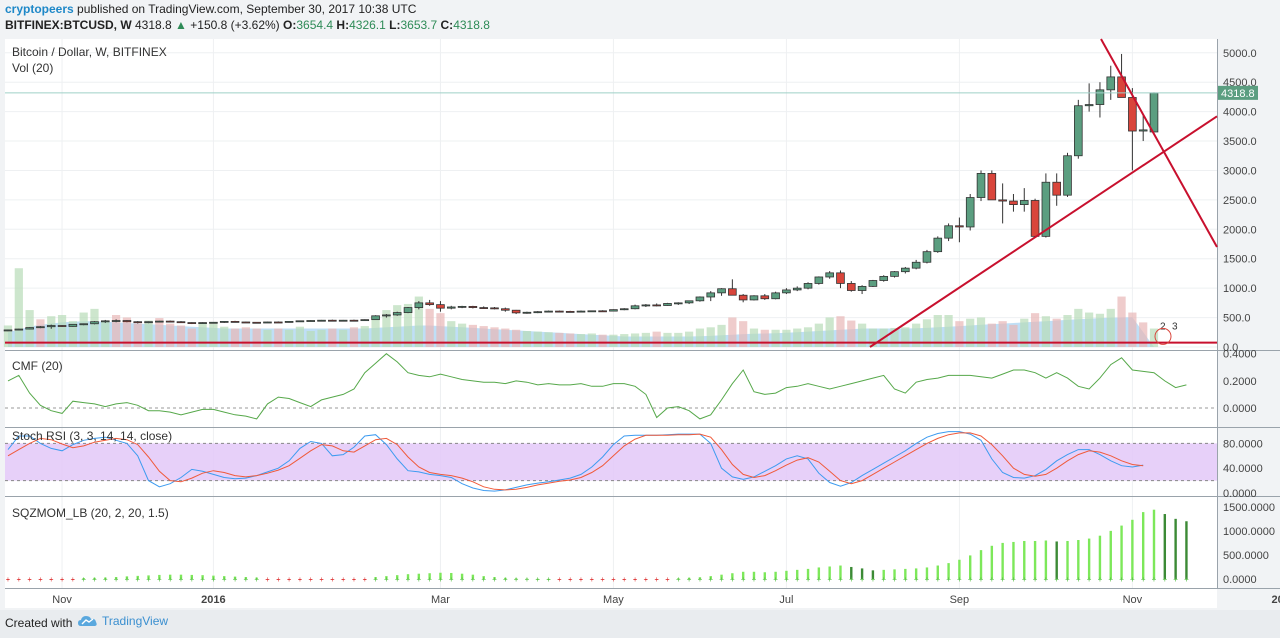 The image size is (1280, 638). What do you see at coordinates (597, 386) in the screenshot?
I see `cmf-line` at bounding box center [597, 386].